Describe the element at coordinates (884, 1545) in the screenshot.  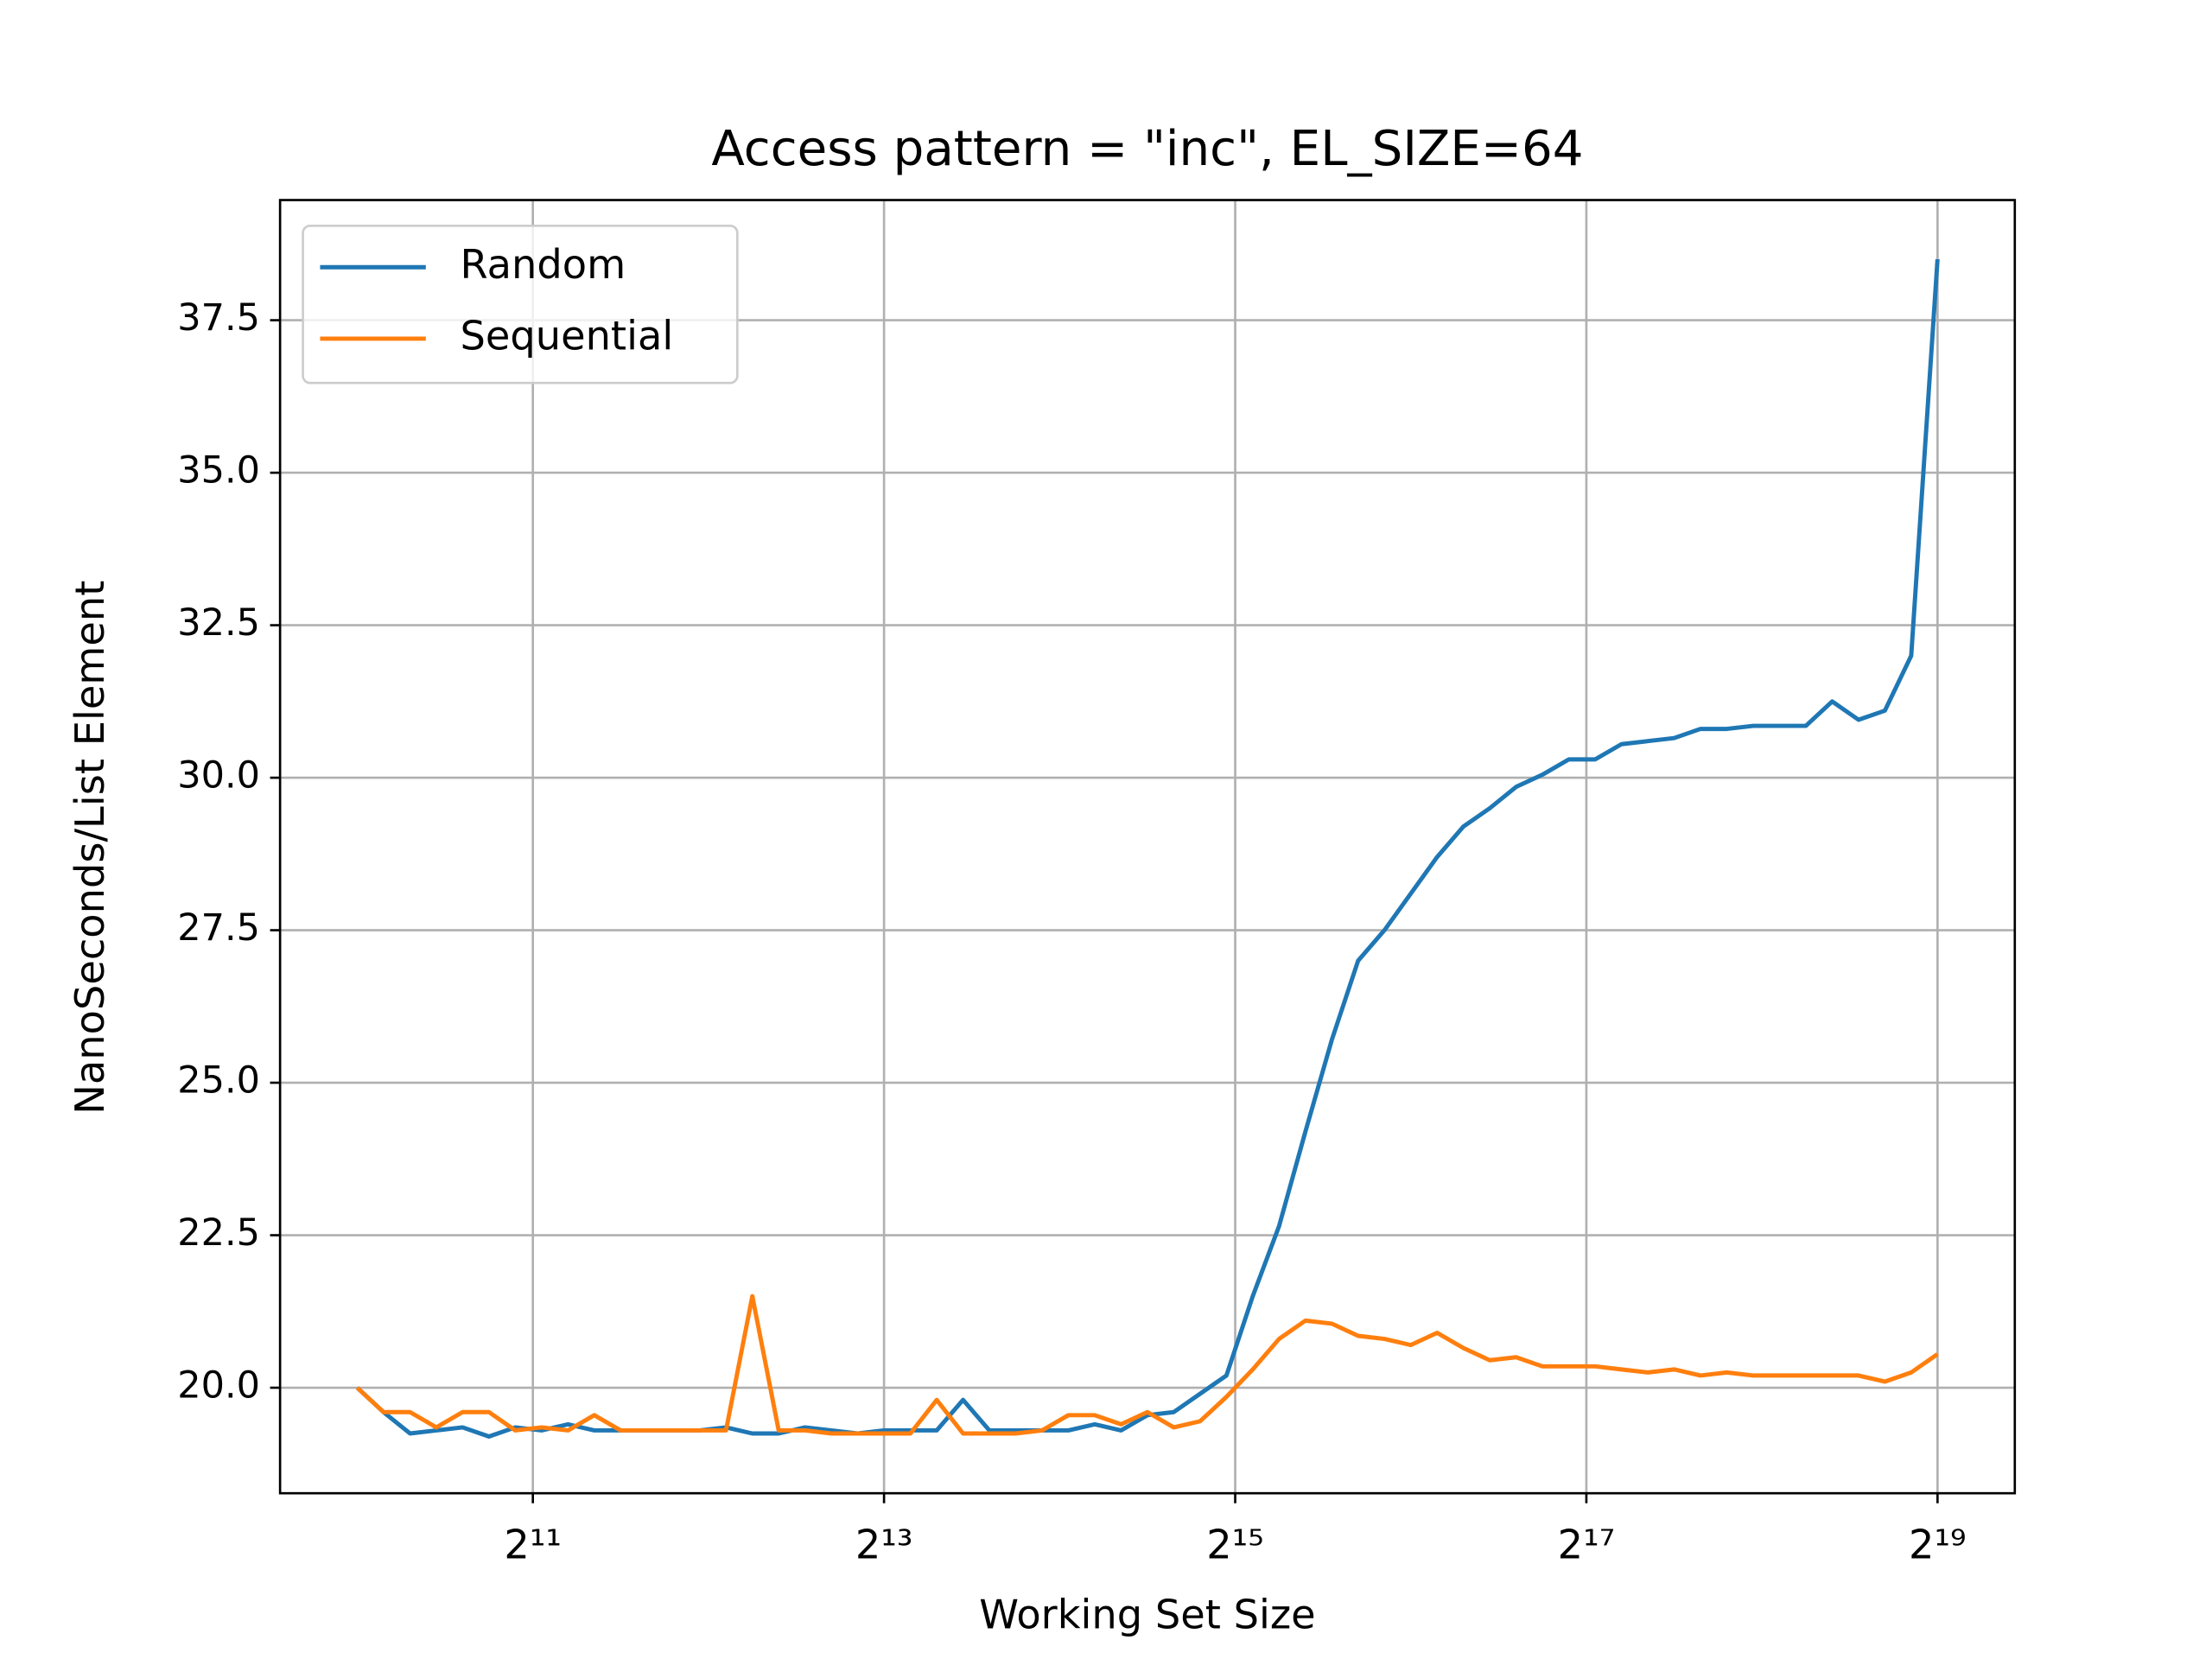
I see `x-tick-label: 2¹³` at that location.